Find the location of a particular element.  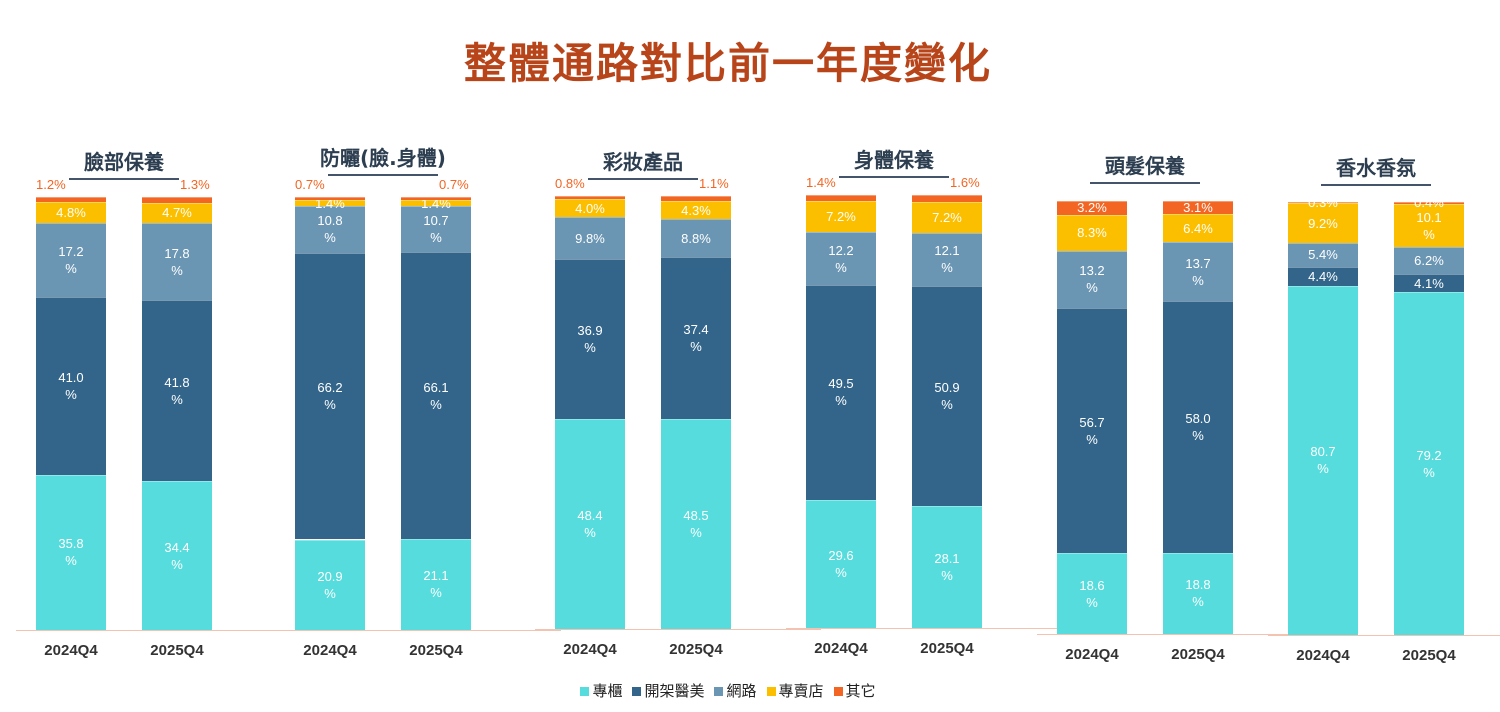

data-label: 48.5 % is located at coordinates (696, 524).